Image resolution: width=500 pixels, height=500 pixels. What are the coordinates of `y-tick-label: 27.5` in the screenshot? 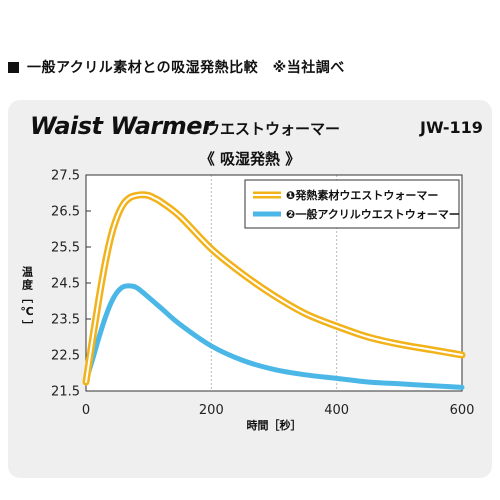 It's located at (65, 176).